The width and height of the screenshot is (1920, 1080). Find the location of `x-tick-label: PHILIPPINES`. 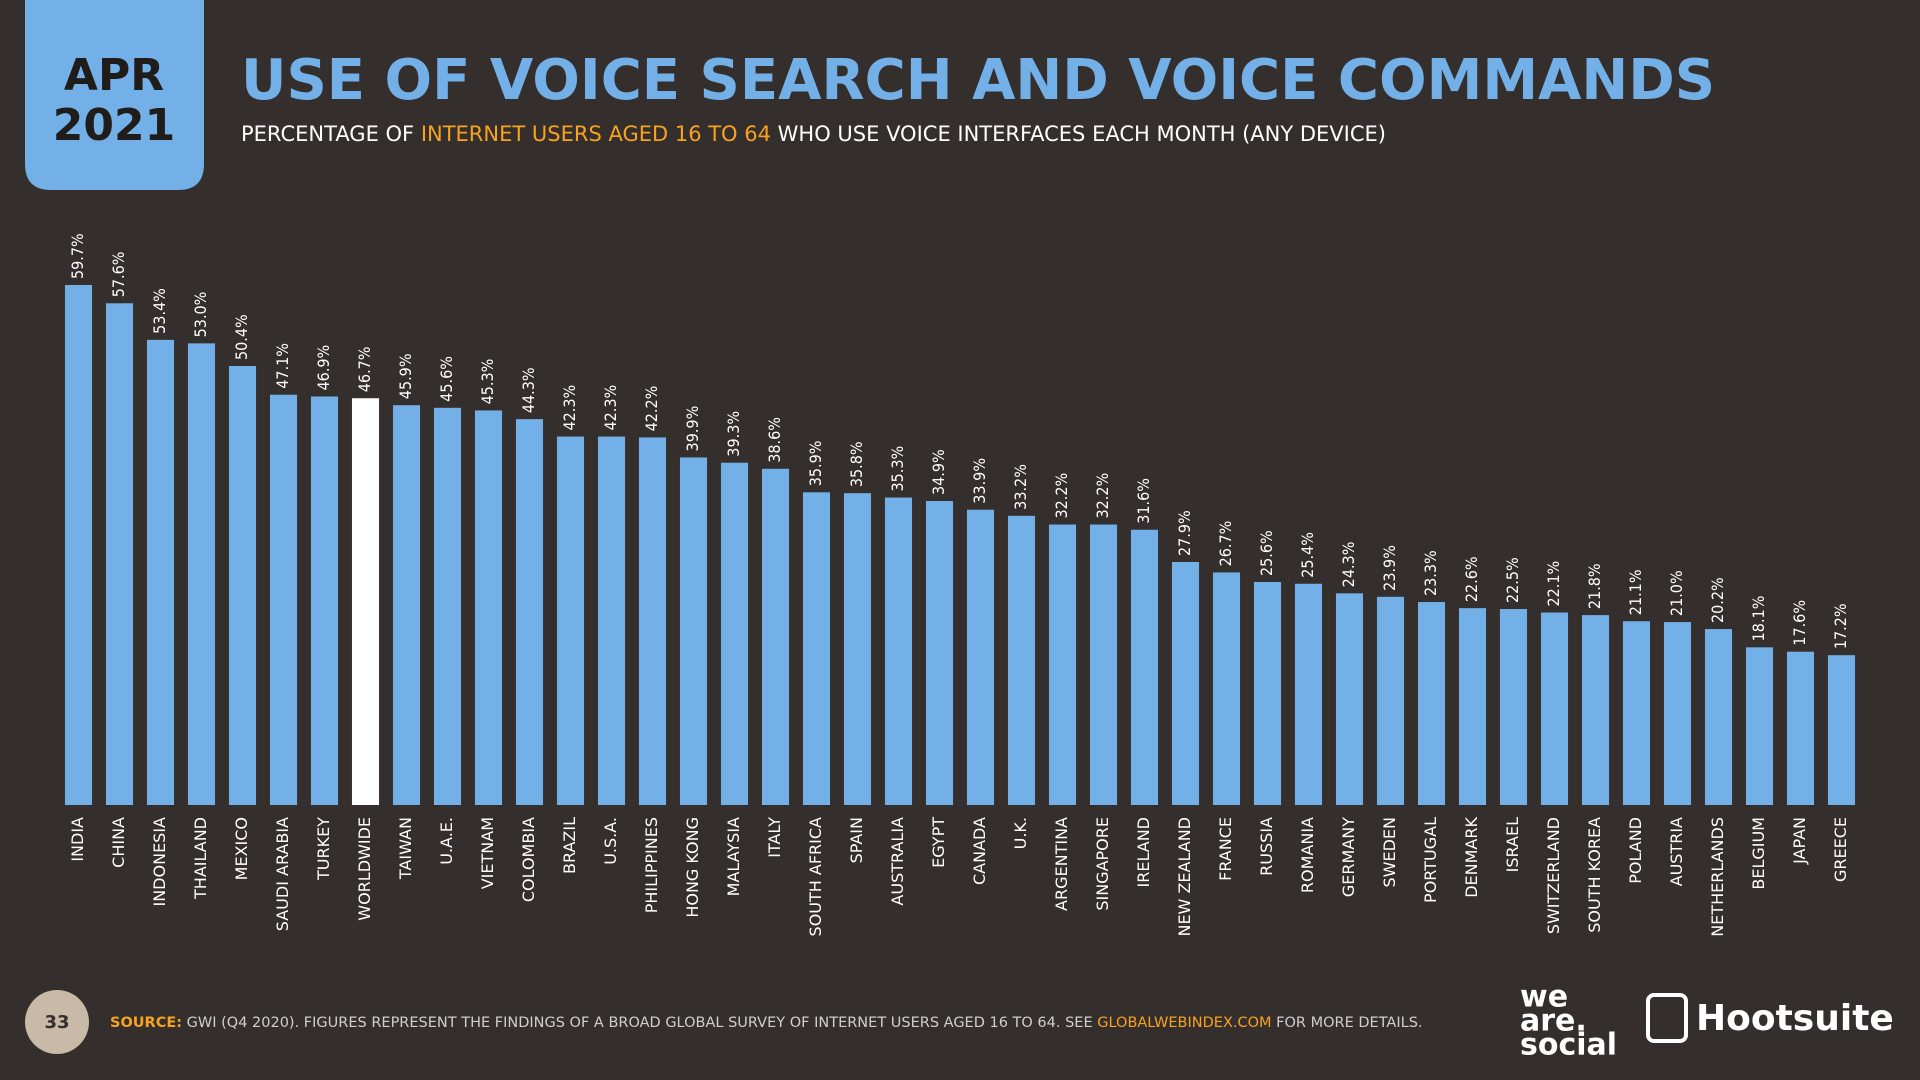

x-tick-label: PHILIPPINES is located at coordinates (651, 865).